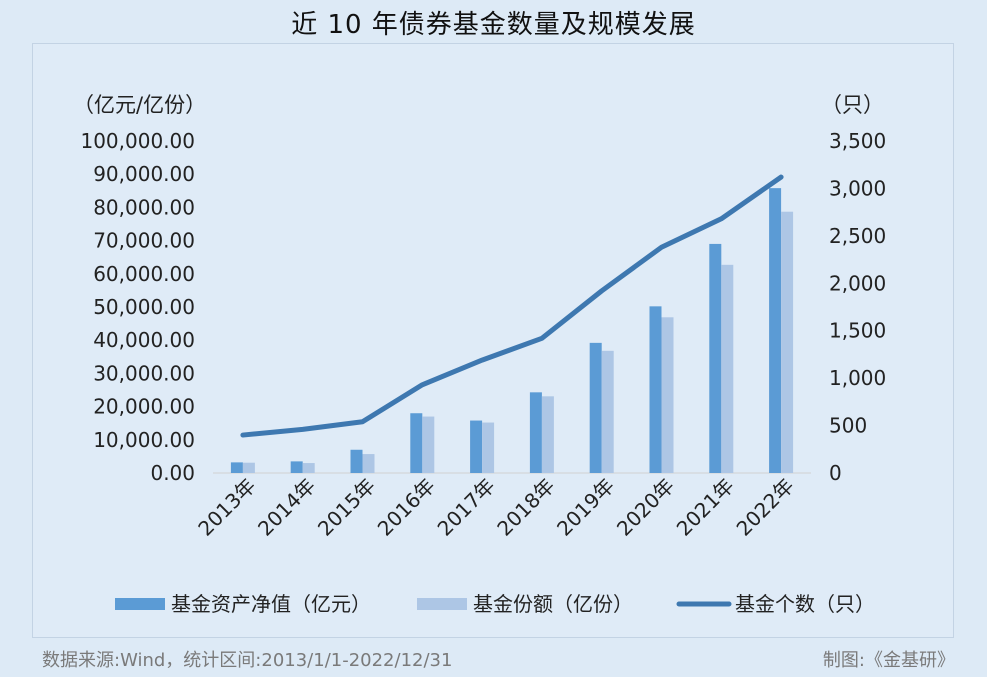 This screenshot has height=677, width=987. Describe the element at coordinates (140, 604) in the screenshot. I see `legend-swatch-nav` at that location.